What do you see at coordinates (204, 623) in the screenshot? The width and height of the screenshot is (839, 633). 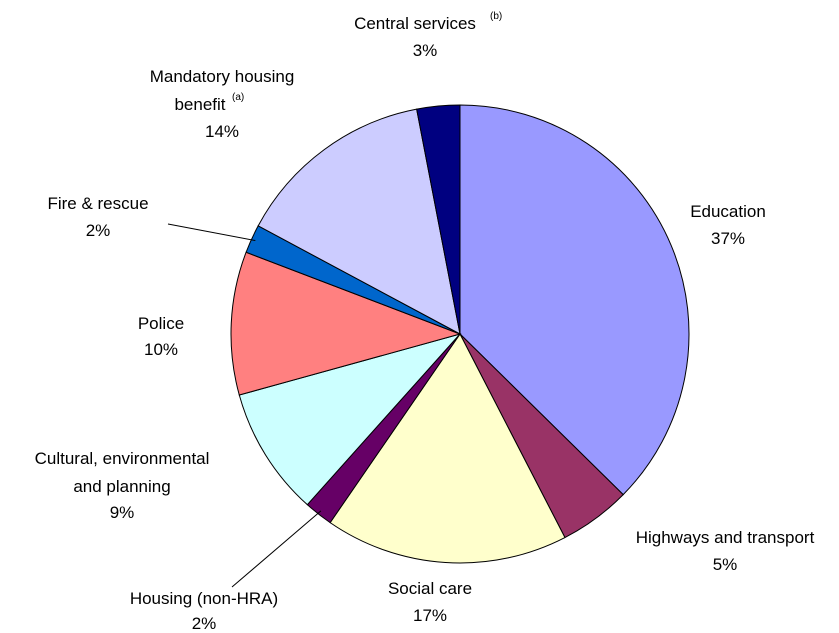 I see `slice-value-housing-non-hra: 2%` at bounding box center [204, 623].